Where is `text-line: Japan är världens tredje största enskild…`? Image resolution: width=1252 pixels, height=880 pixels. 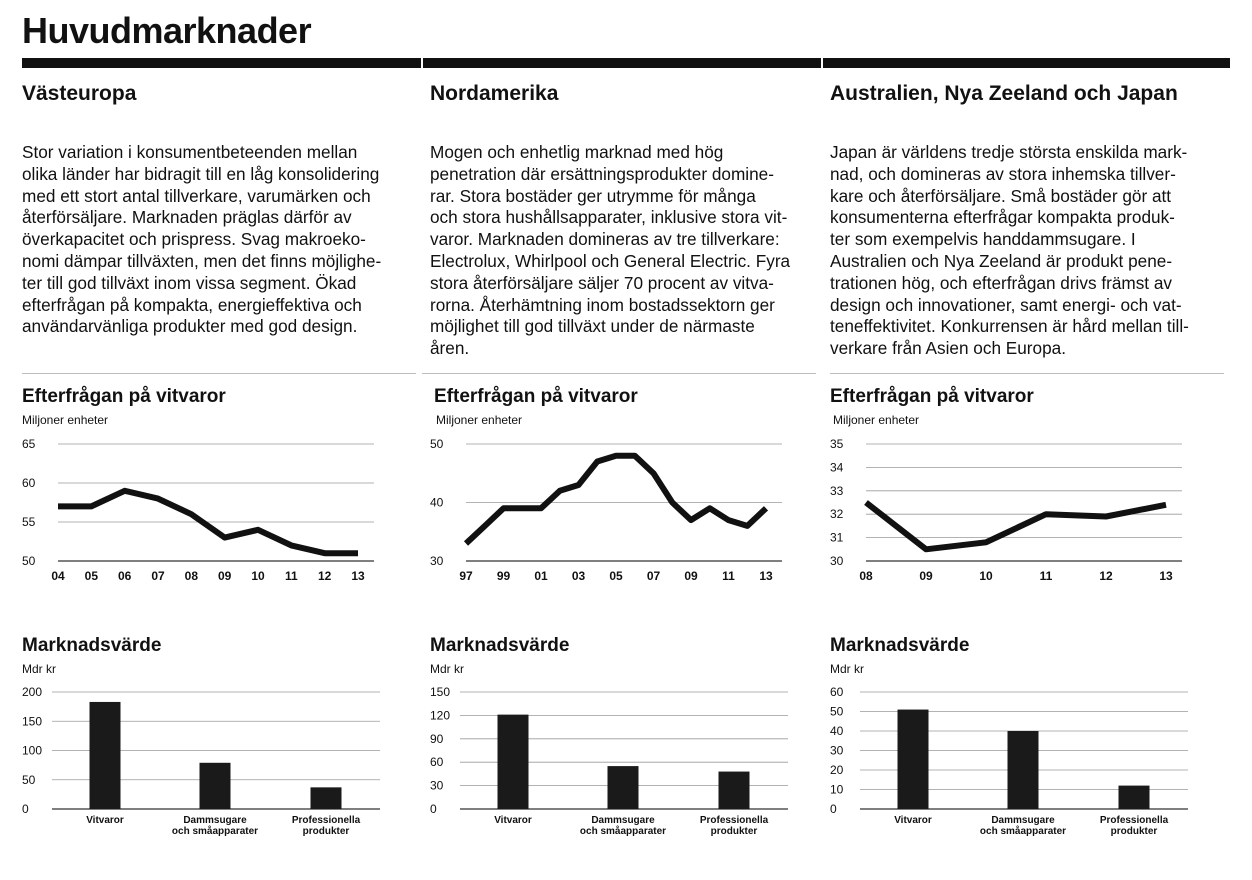
text-line: Japan är världens tredje största enskild… is located at coordinates (1009, 152).